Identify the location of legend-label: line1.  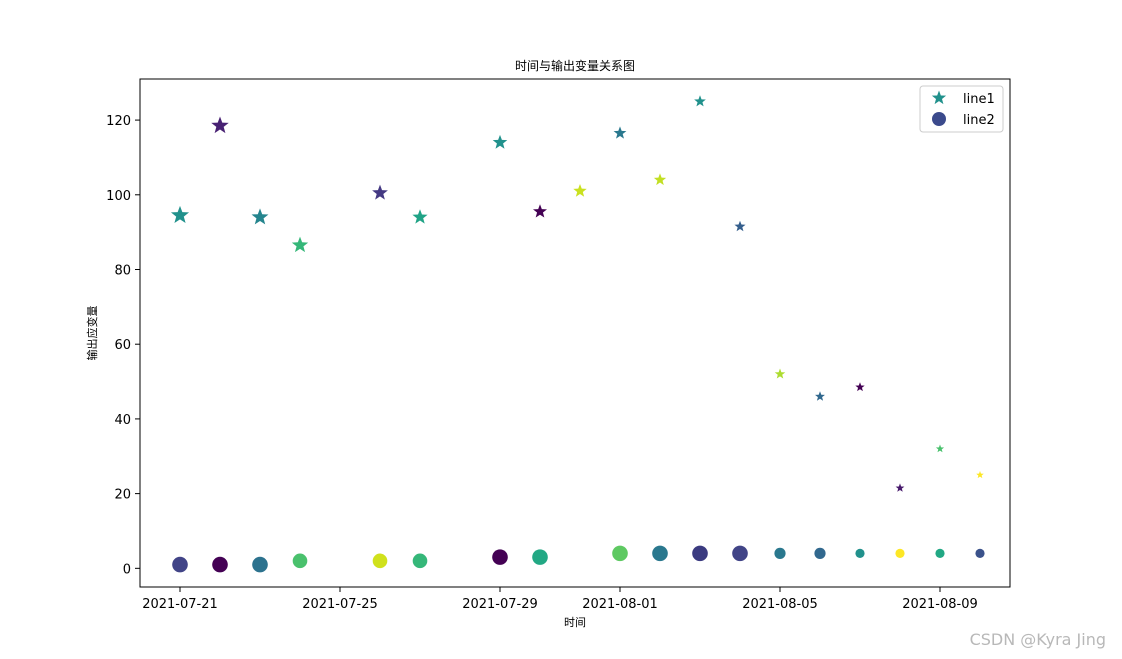
(979, 99).